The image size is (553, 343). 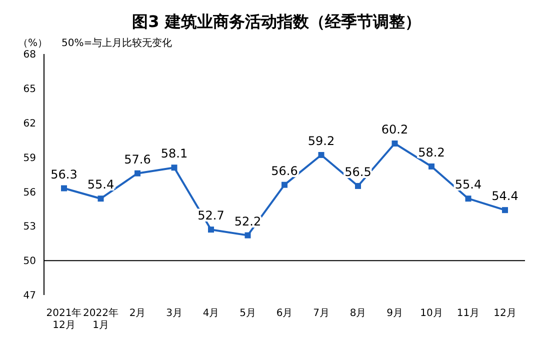 I want to click on y-tick-label: 68, so click(x=29, y=55).